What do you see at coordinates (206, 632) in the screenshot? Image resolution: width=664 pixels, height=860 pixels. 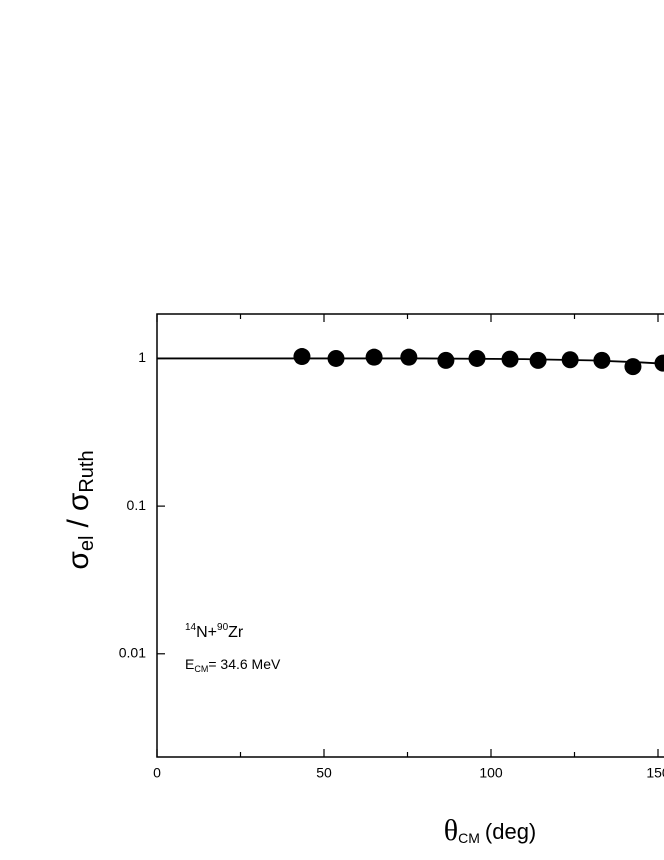 I see `annotation-part: N+` at bounding box center [206, 632].